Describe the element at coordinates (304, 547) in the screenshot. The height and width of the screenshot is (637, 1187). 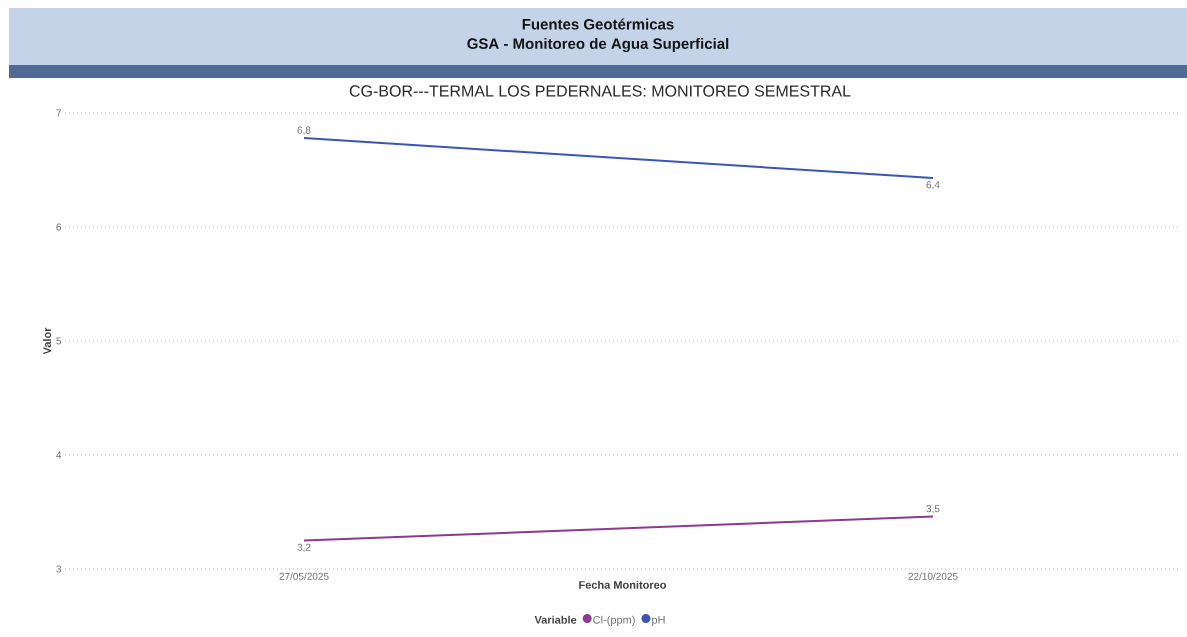
I see `data-label: 3,2` at that location.